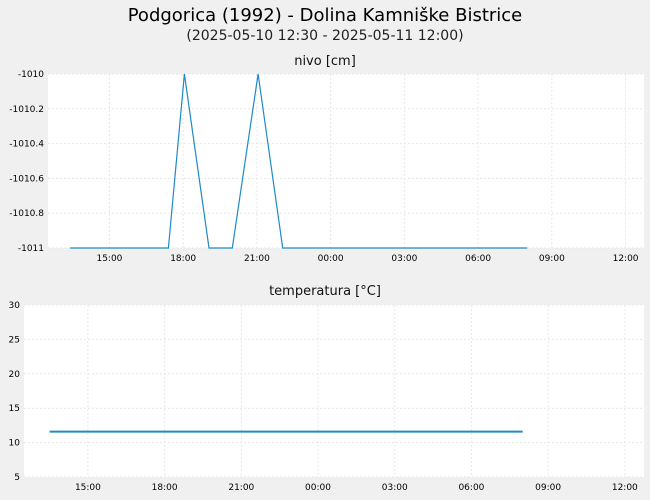 The height and width of the screenshot is (500, 650). What do you see at coordinates (404, 259) in the screenshot?
I see `level-x-tick-label: 03:00` at bounding box center [404, 259].